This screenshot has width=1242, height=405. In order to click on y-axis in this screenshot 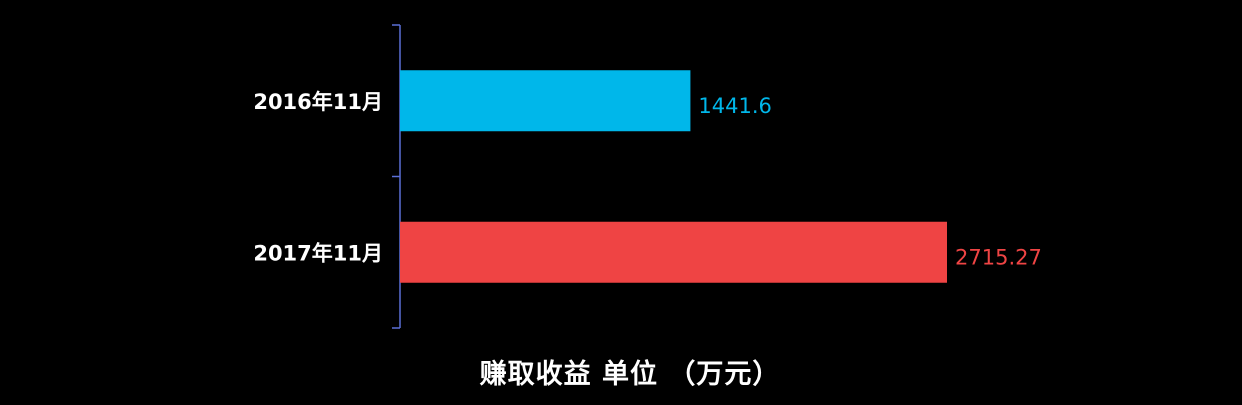, I will do `click(396, 176)`.